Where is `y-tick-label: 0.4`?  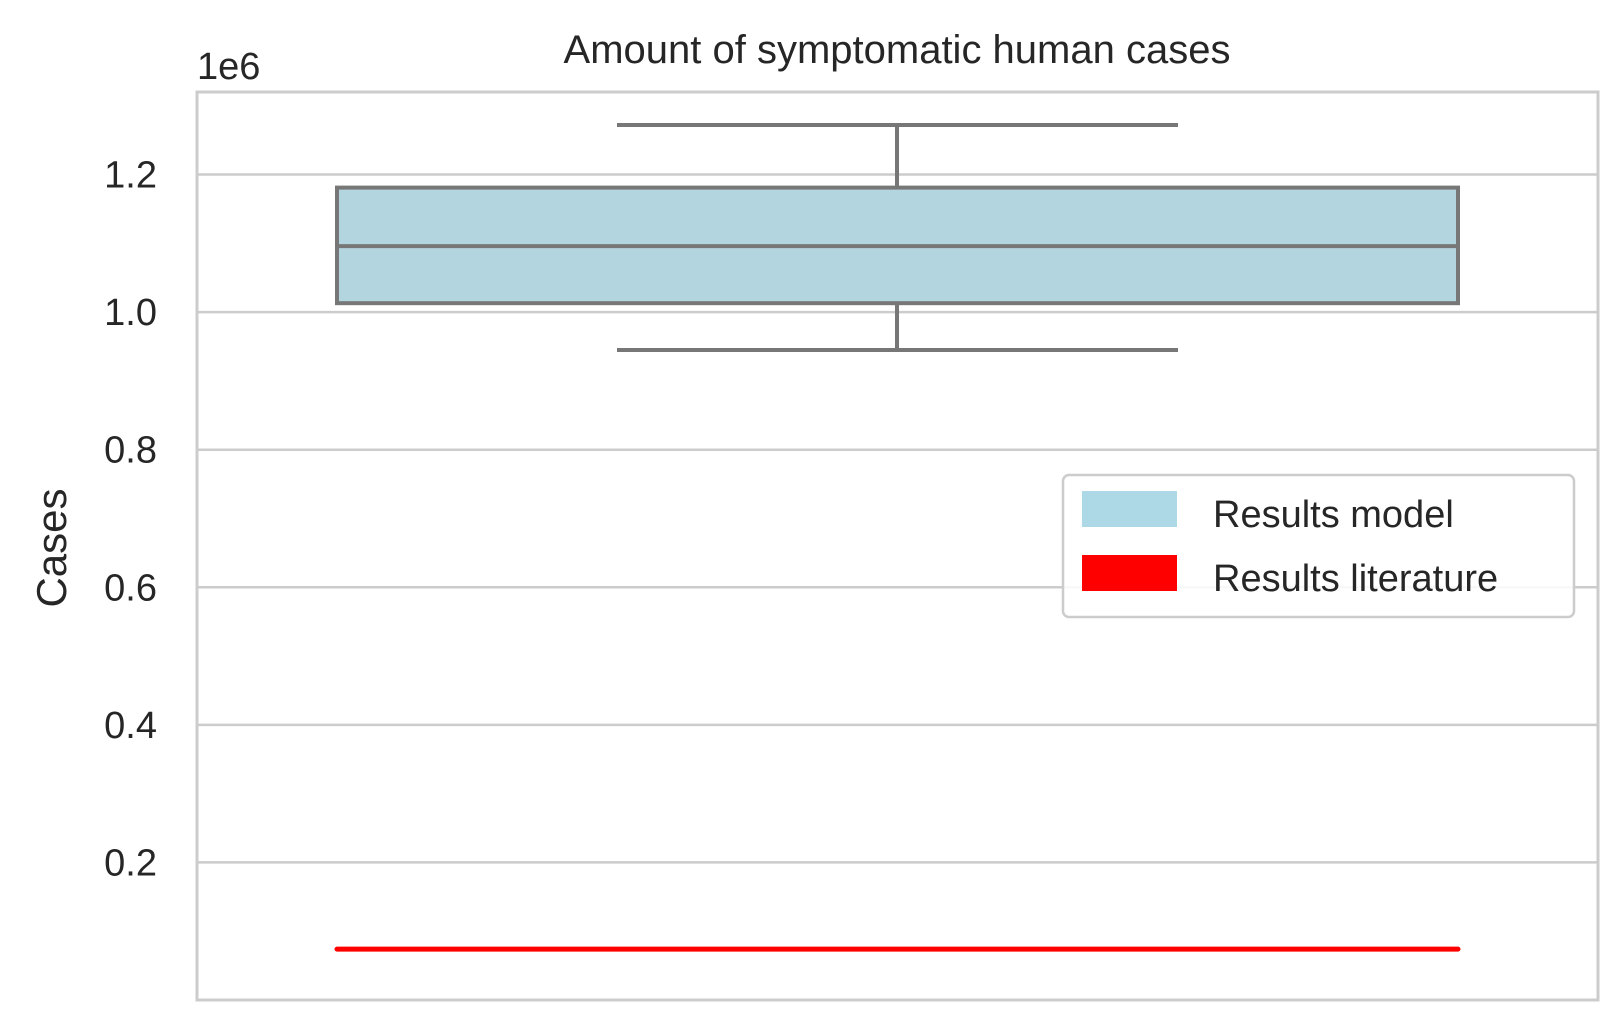
y-tick-label: 0.4 is located at coordinates (130, 726).